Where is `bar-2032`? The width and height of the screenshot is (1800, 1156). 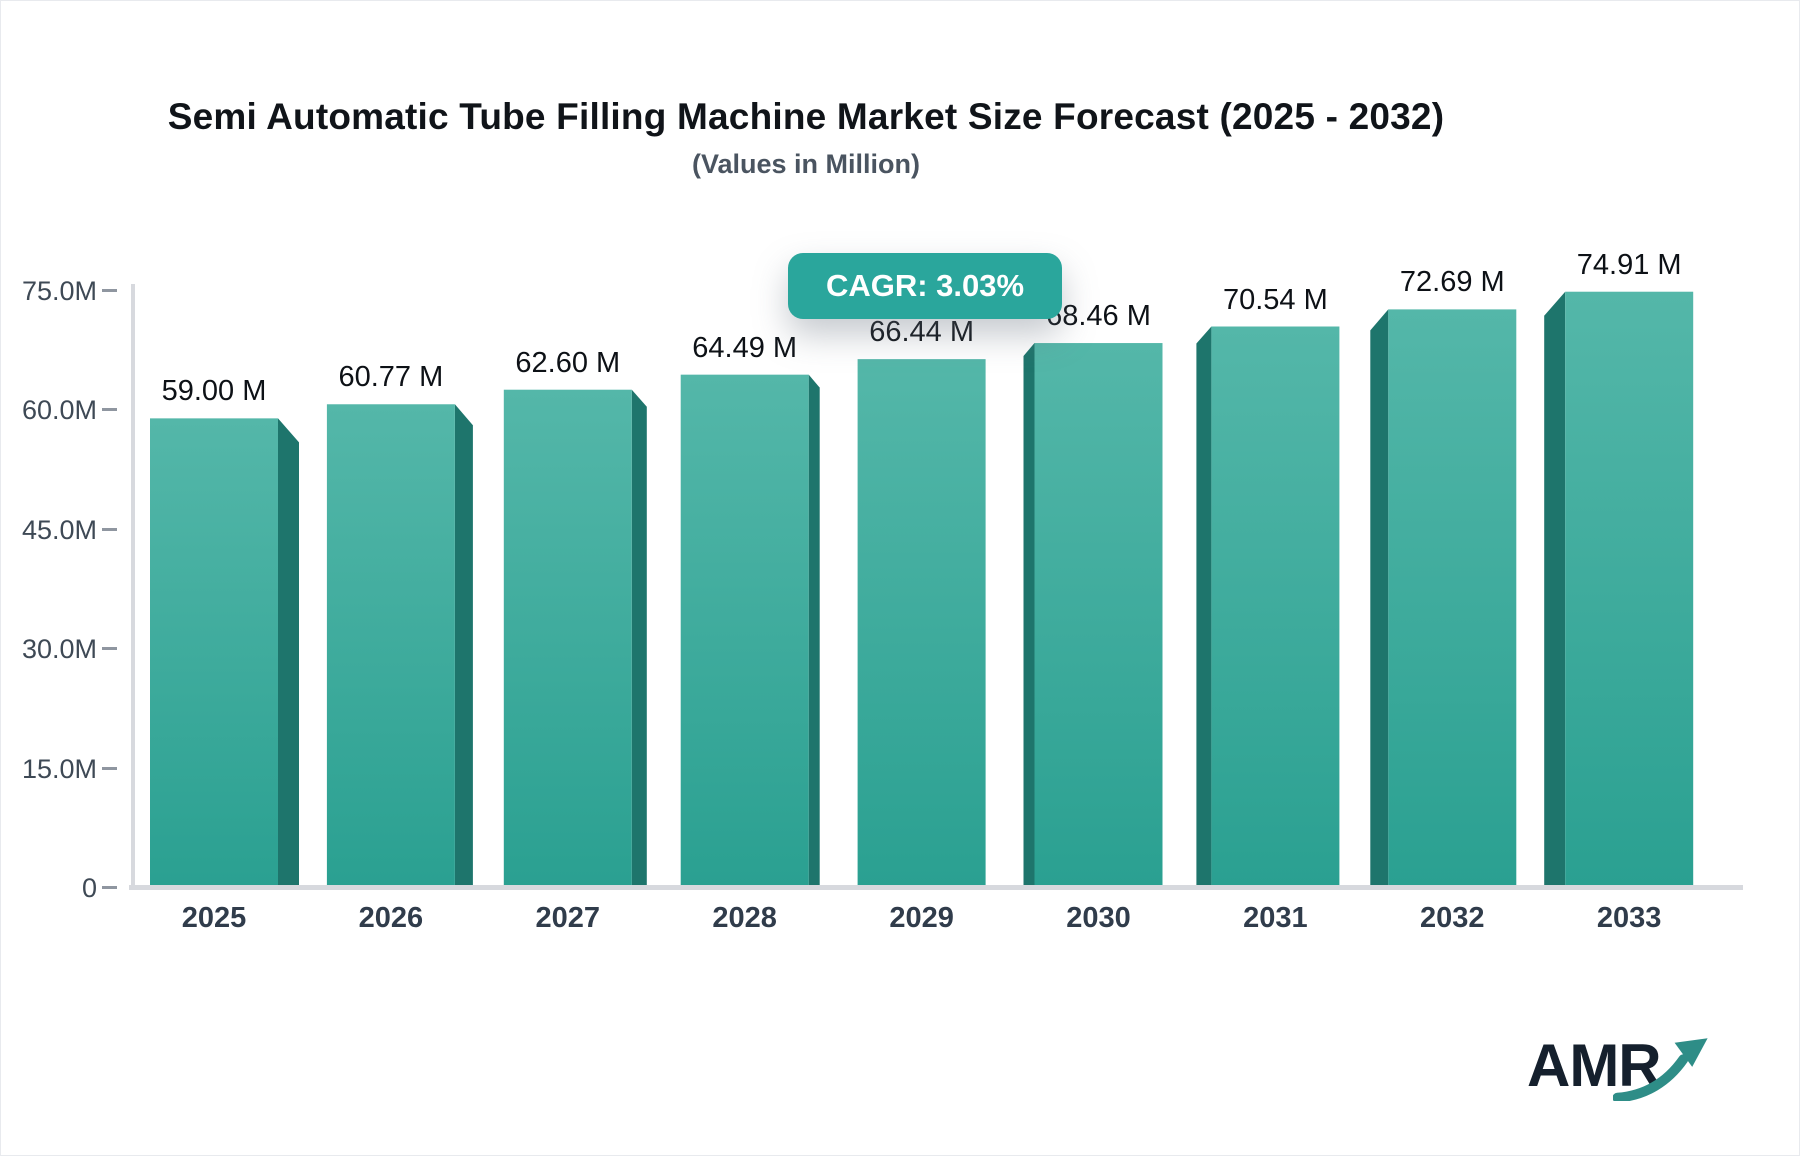 bar-2032 is located at coordinates (1443, 599).